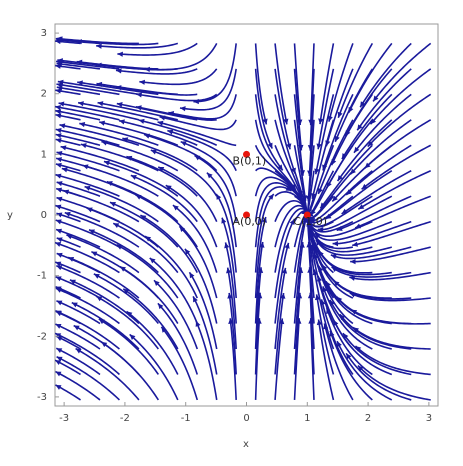  Describe the element at coordinates (429, 418) in the screenshot. I see `x-tick-label: 3` at that location.